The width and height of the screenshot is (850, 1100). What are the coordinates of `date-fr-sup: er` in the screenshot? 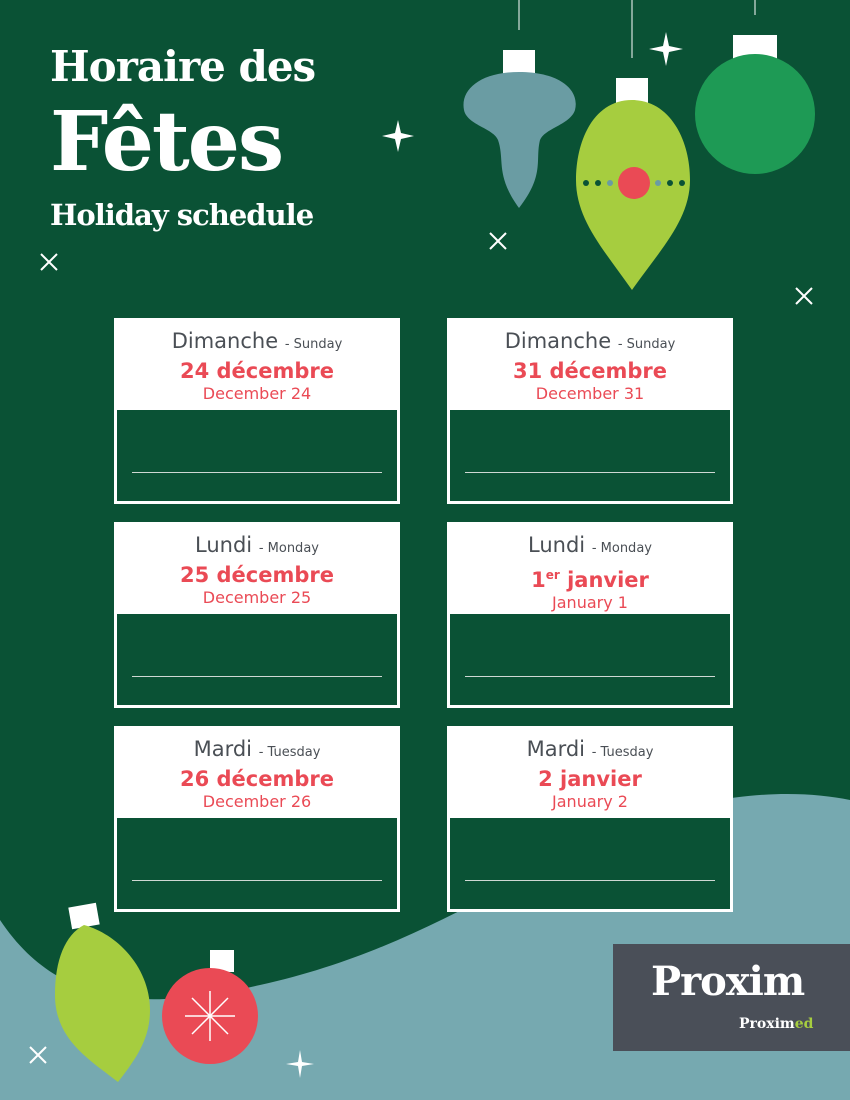 It's located at (552, 575).